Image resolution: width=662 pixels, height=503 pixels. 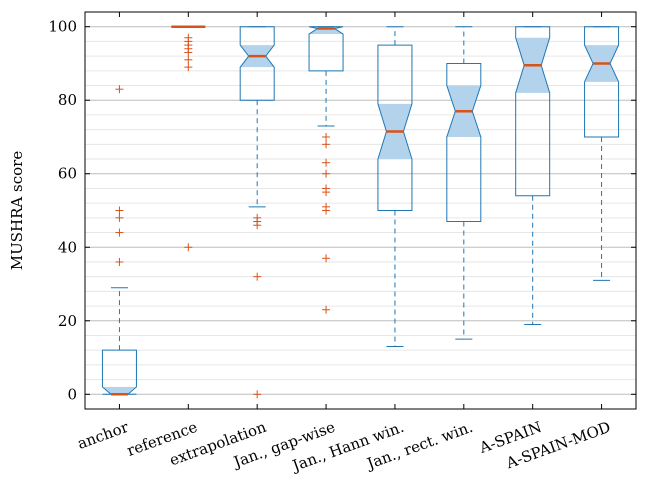 I want to click on x-tick-label: anchor, so click(x=103, y=435).